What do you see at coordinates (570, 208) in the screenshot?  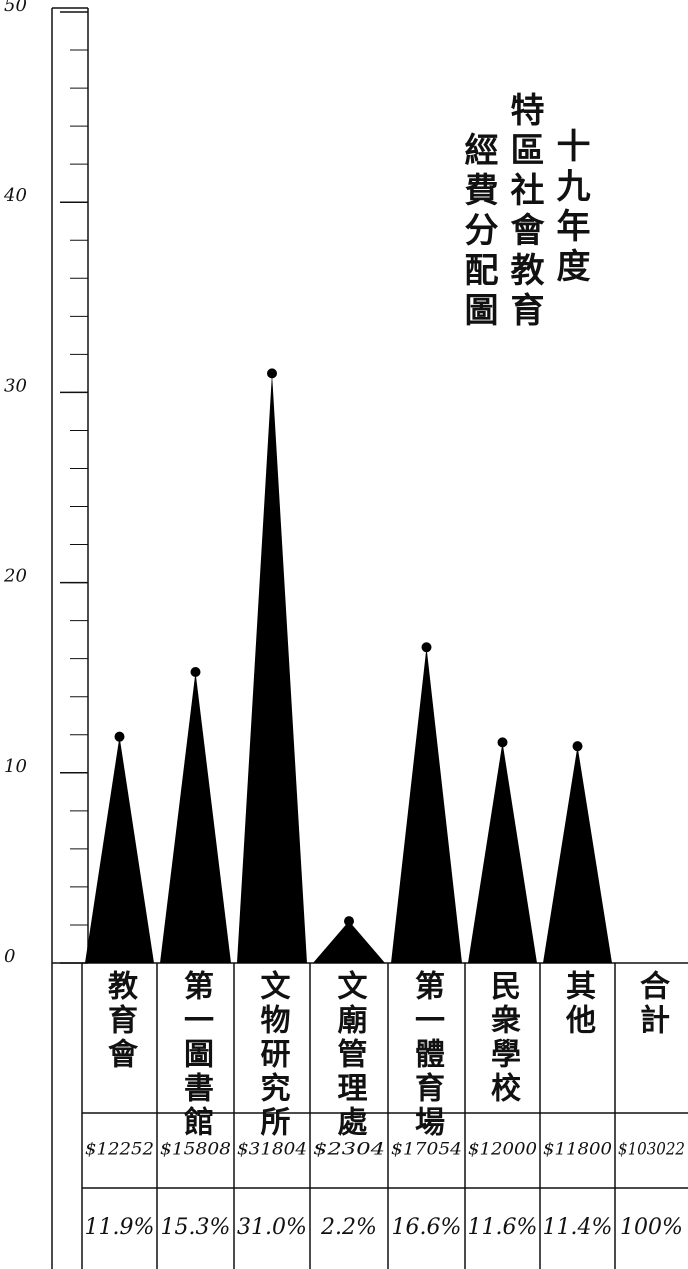 I see `chart-title: 十九年度` at bounding box center [570, 208].